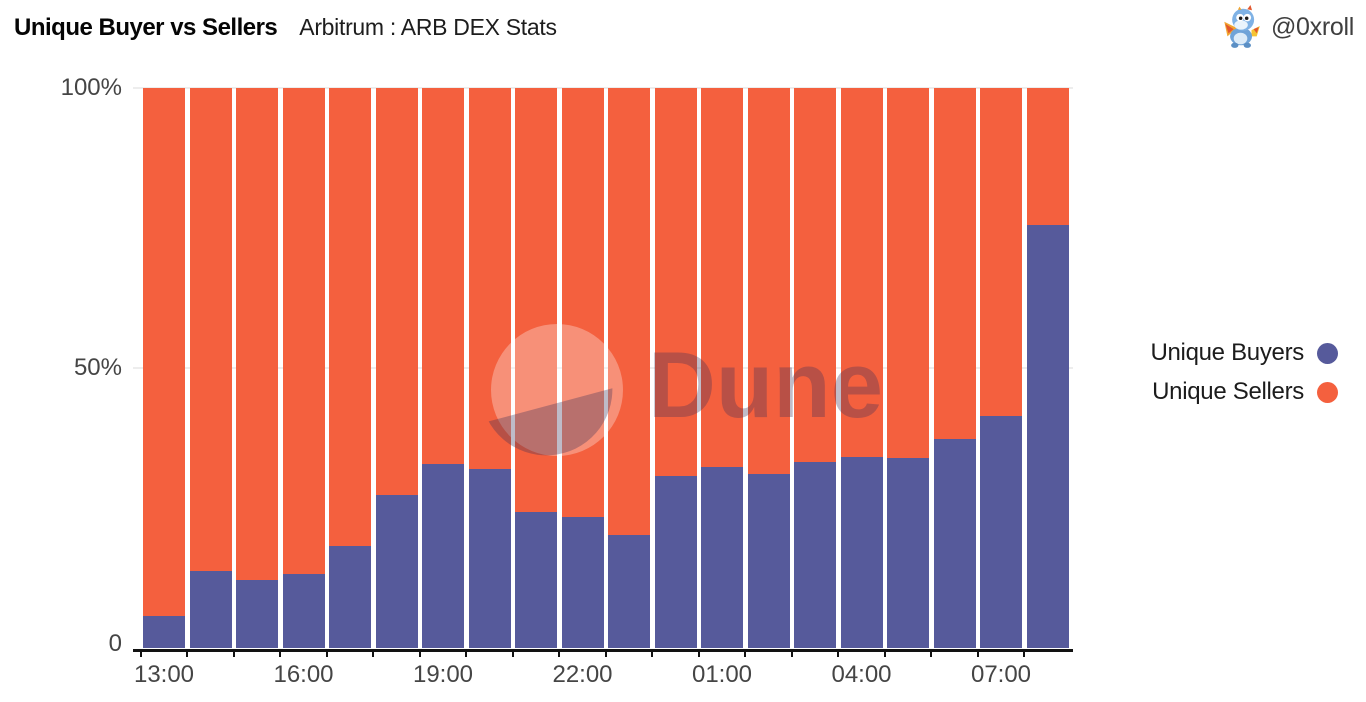 This screenshot has height=702, width=1366. What do you see at coordinates (303, 674) in the screenshot?
I see `x-axis-label: 16:00` at bounding box center [303, 674].